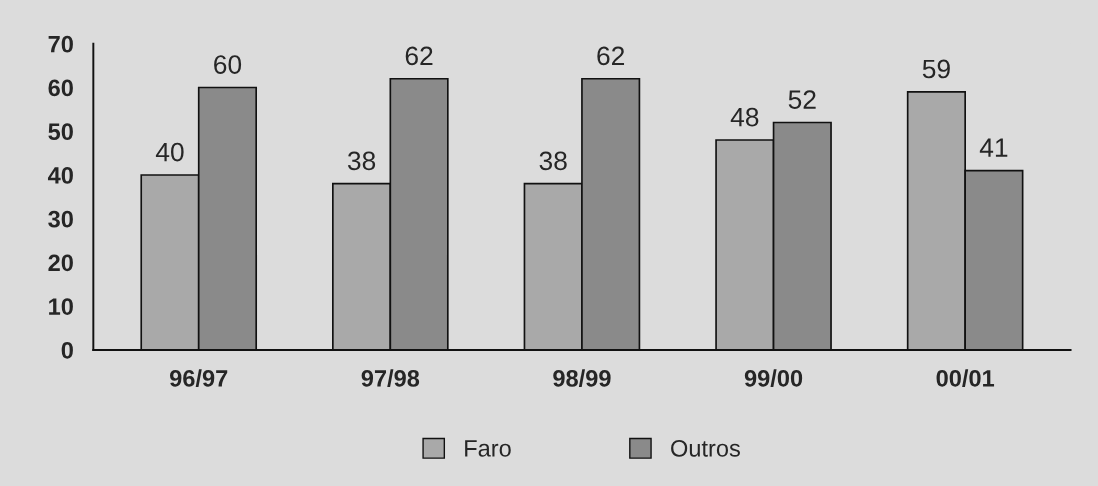 Image resolution: width=1098 pixels, height=486 pixels. What do you see at coordinates (169, 152) in the screenshot?
I see `data-label: 40` at bounding box center [169, 152].